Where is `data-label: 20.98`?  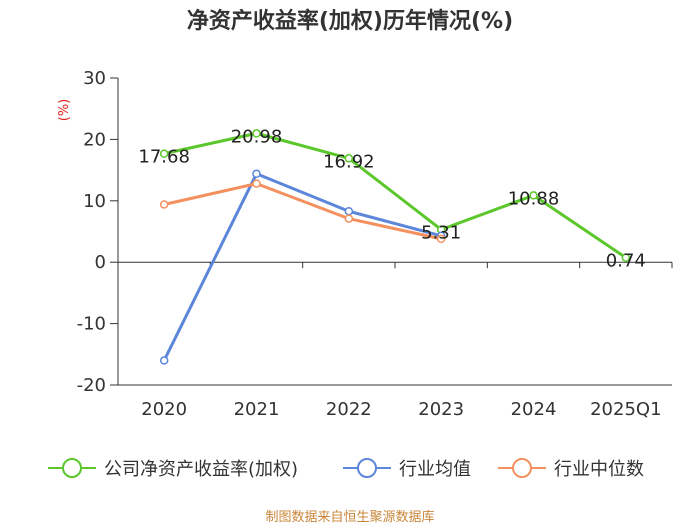
data-label: 20.98 is located at coordinates (257, 136).